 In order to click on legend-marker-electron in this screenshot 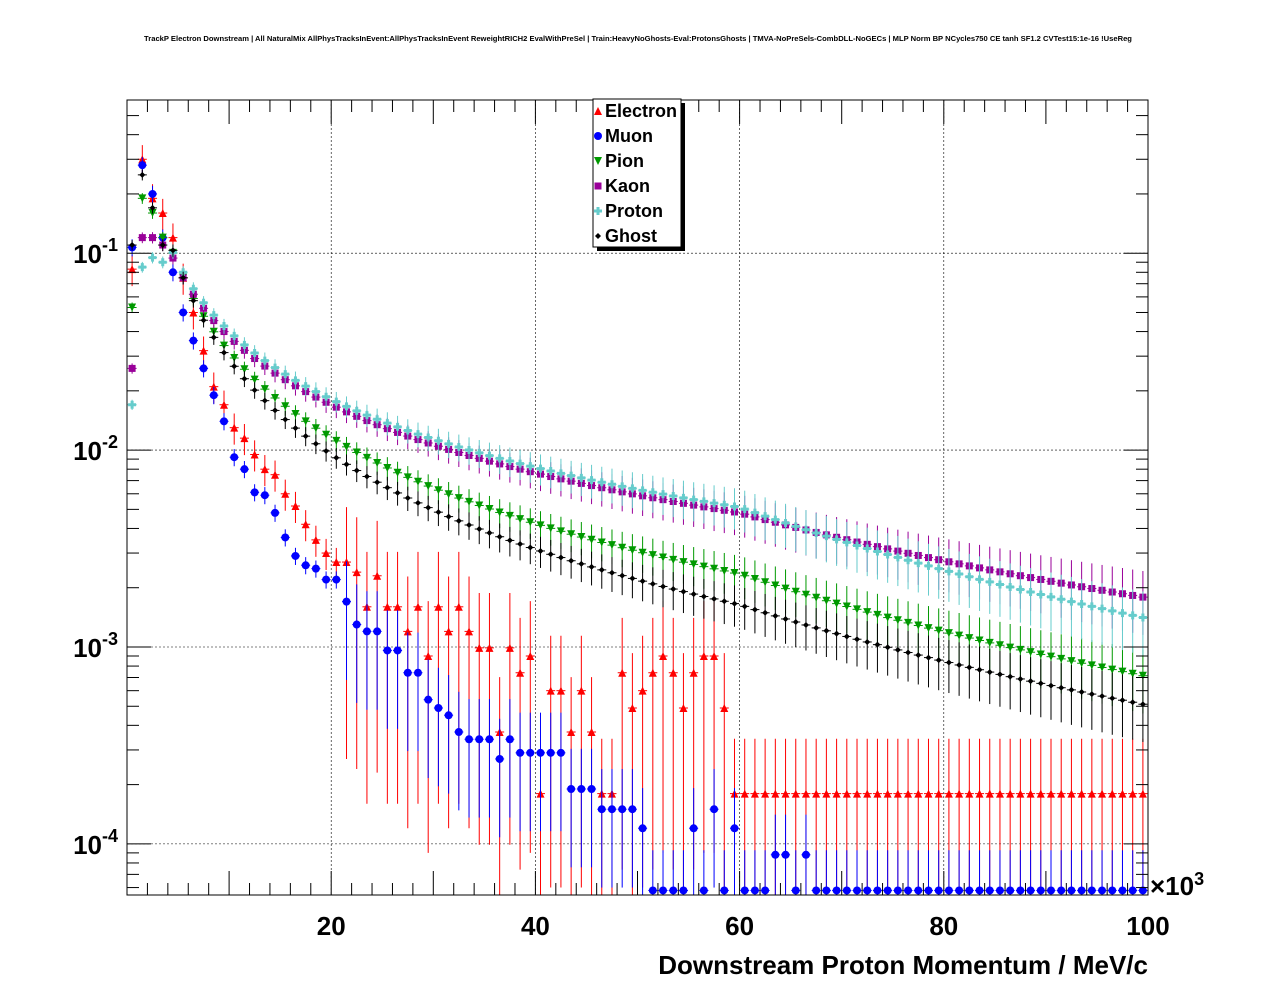, I will do `click(598, 111)`.